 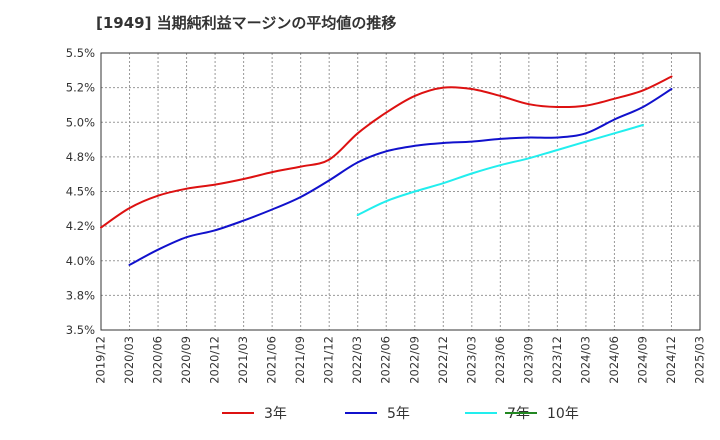 I want to click on legend-label-5年: 5年, so click(x=398, y=414).